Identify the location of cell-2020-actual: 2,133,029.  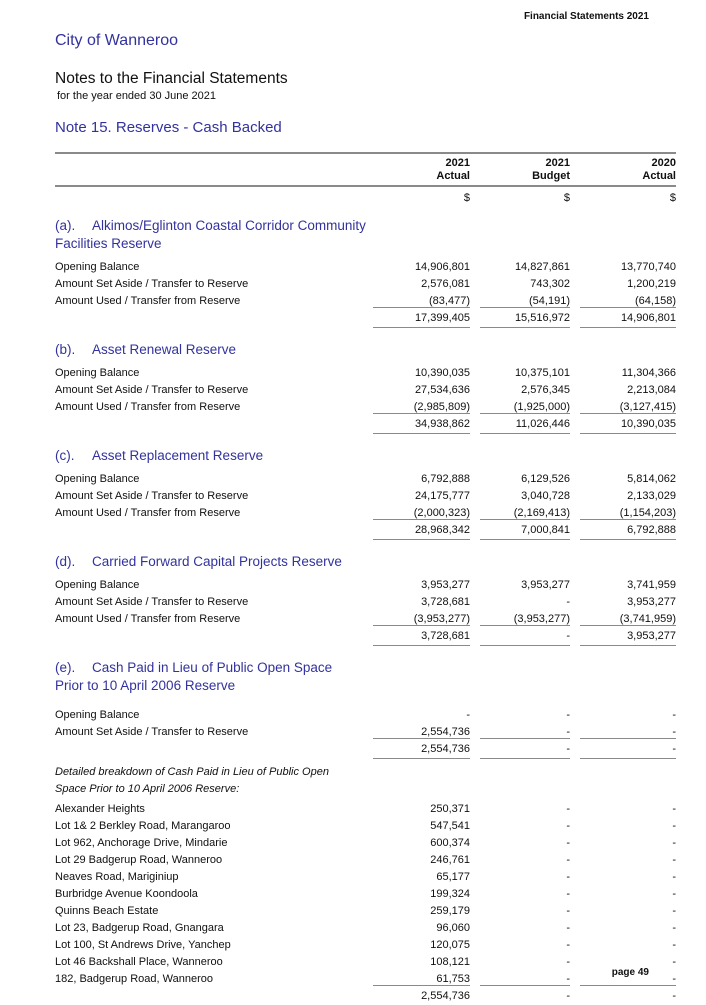
(651, 496).